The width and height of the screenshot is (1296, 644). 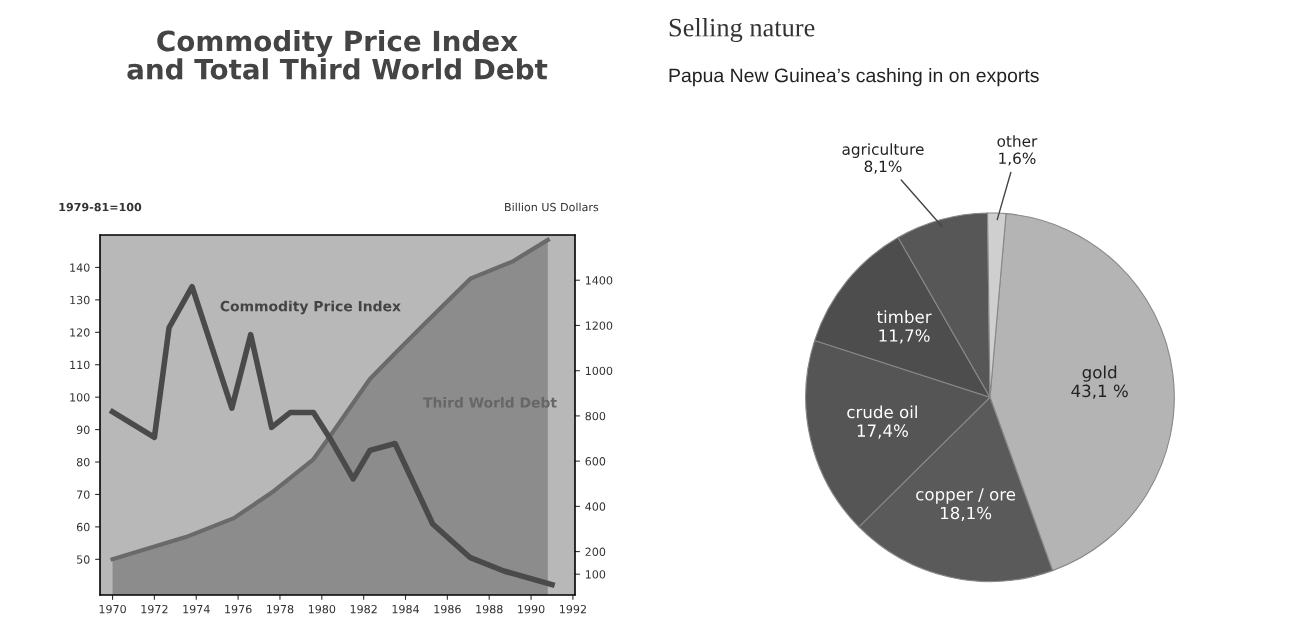 What do you see at coordinates (595, 551) in the screenshot?
I see `y2-tick-label: 200` at bounding box center [595, 551].